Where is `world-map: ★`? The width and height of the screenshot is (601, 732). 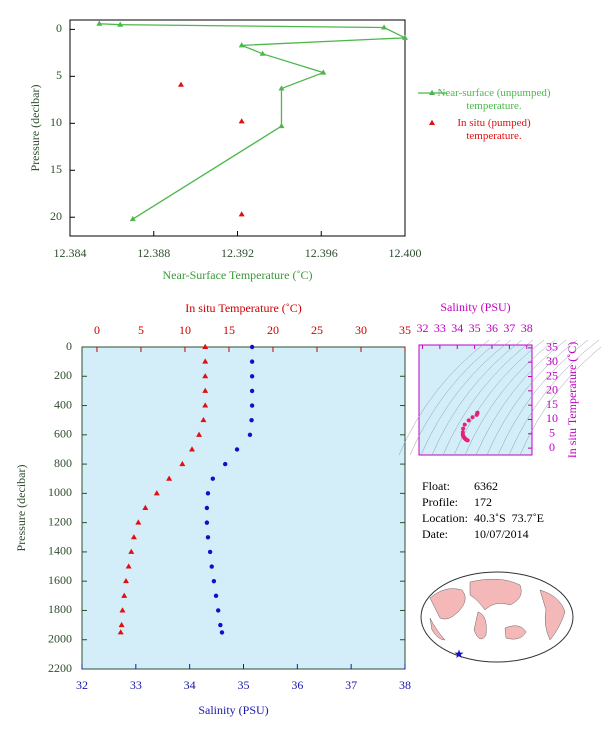 world-map: ★ is located at coordinates (497, 617).